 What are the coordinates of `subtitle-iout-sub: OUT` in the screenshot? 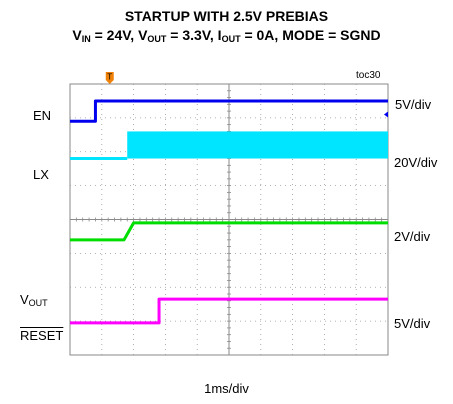 It's located at (231, 39).